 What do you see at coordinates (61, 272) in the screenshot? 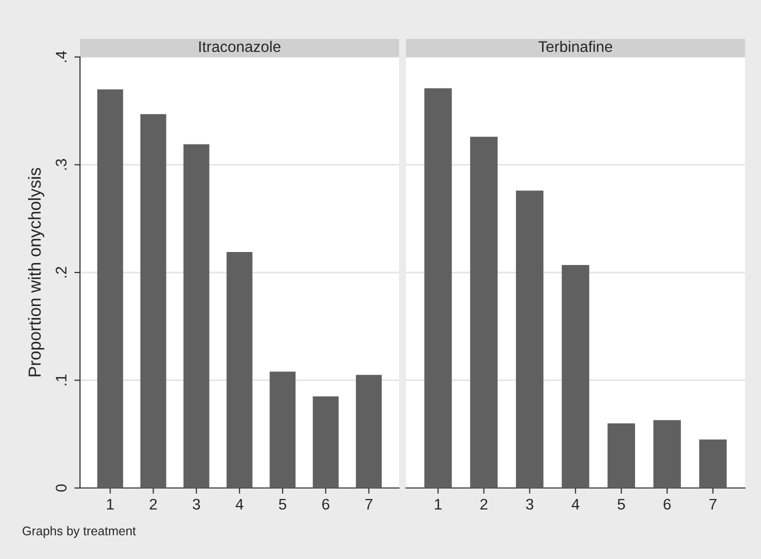
I see `y-tick-label: .2` at bounding box center [61, 272].